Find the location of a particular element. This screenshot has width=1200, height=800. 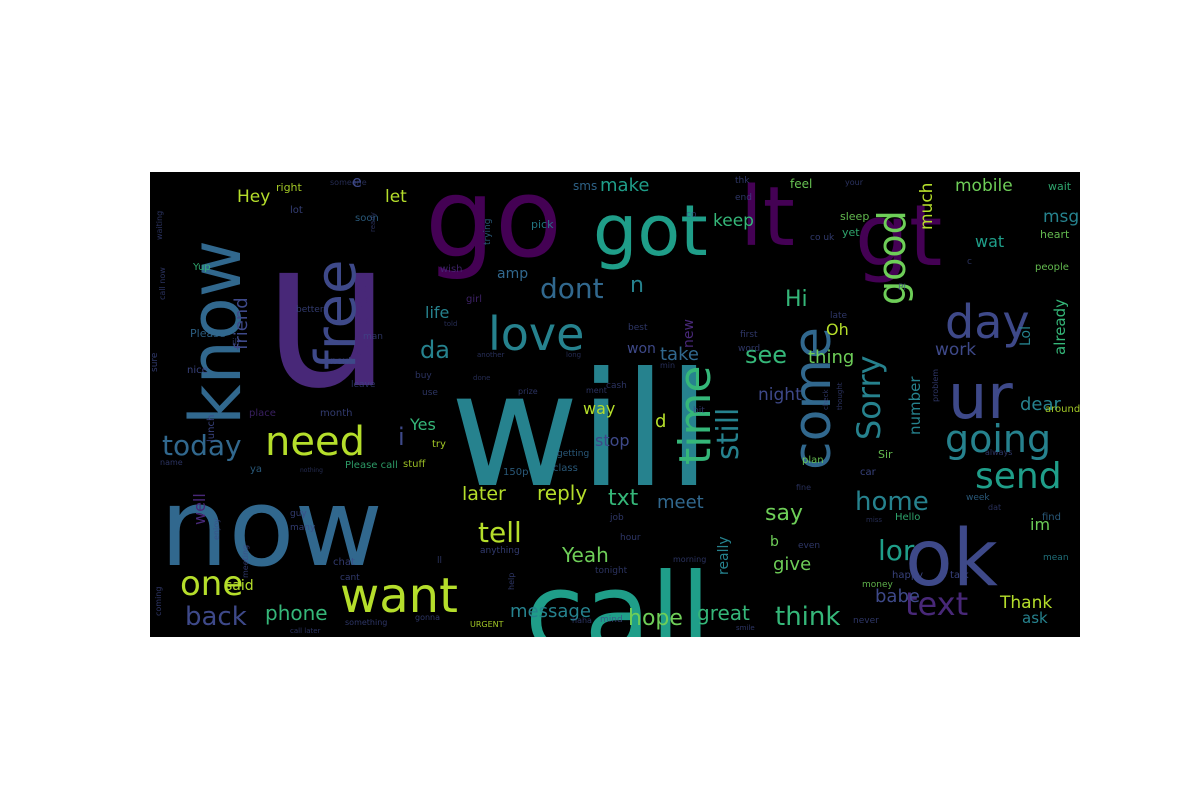

cloud-word-problem: problem is located at coordinates (935, 385).